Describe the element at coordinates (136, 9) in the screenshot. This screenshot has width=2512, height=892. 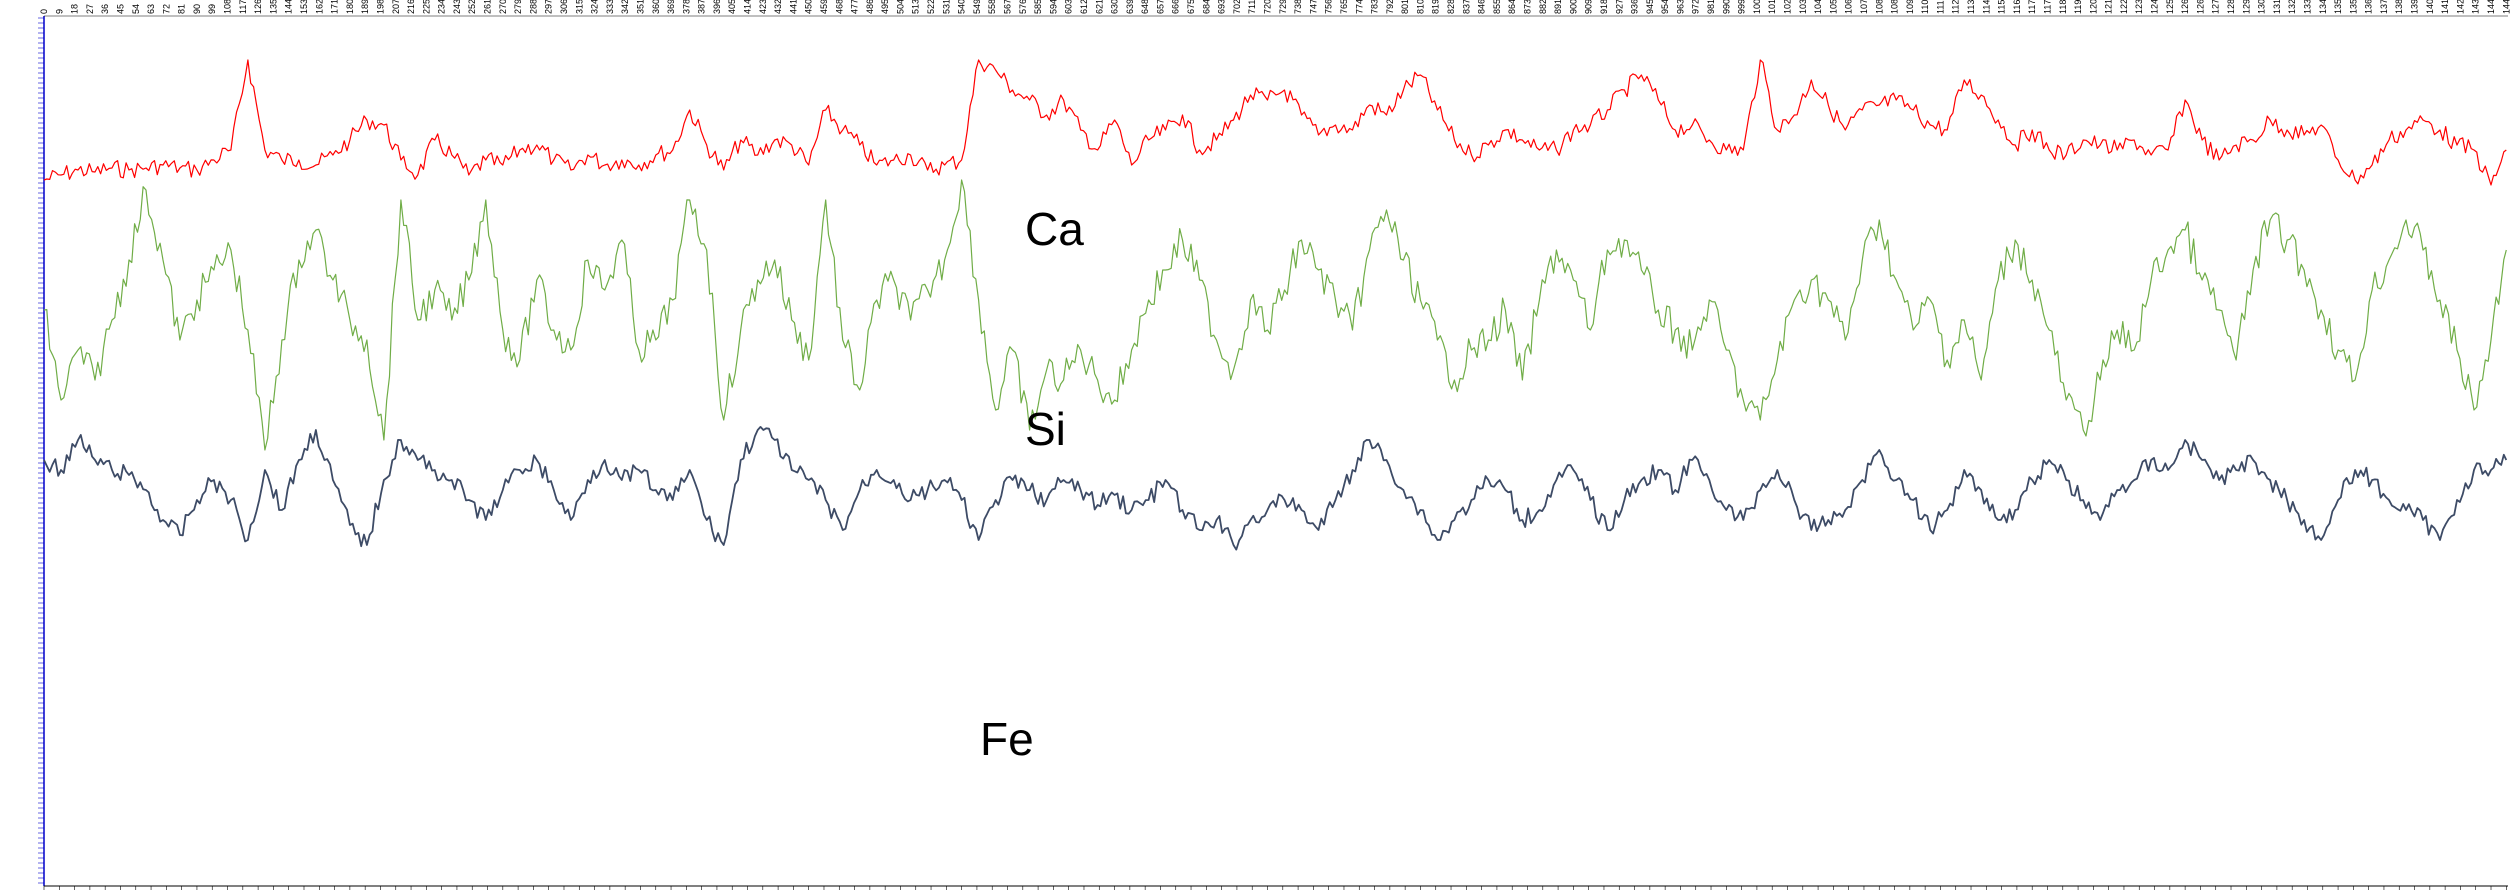
I see `x-tick-label: 54` at that location.